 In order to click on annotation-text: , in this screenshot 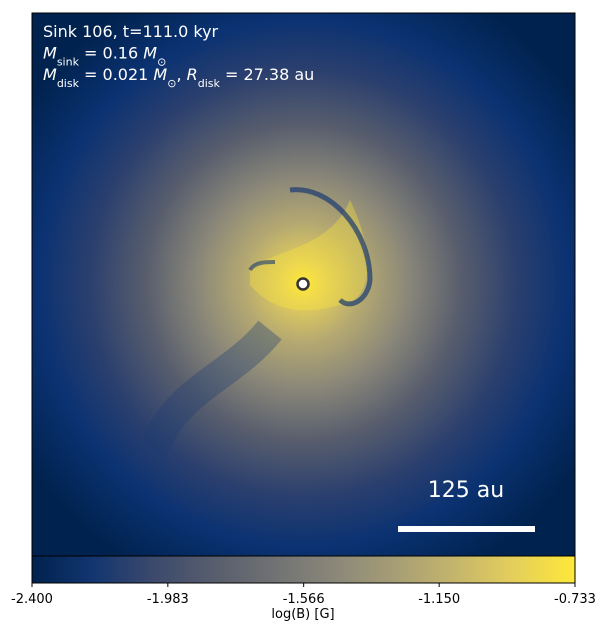, I will do `click(181, 74)`.